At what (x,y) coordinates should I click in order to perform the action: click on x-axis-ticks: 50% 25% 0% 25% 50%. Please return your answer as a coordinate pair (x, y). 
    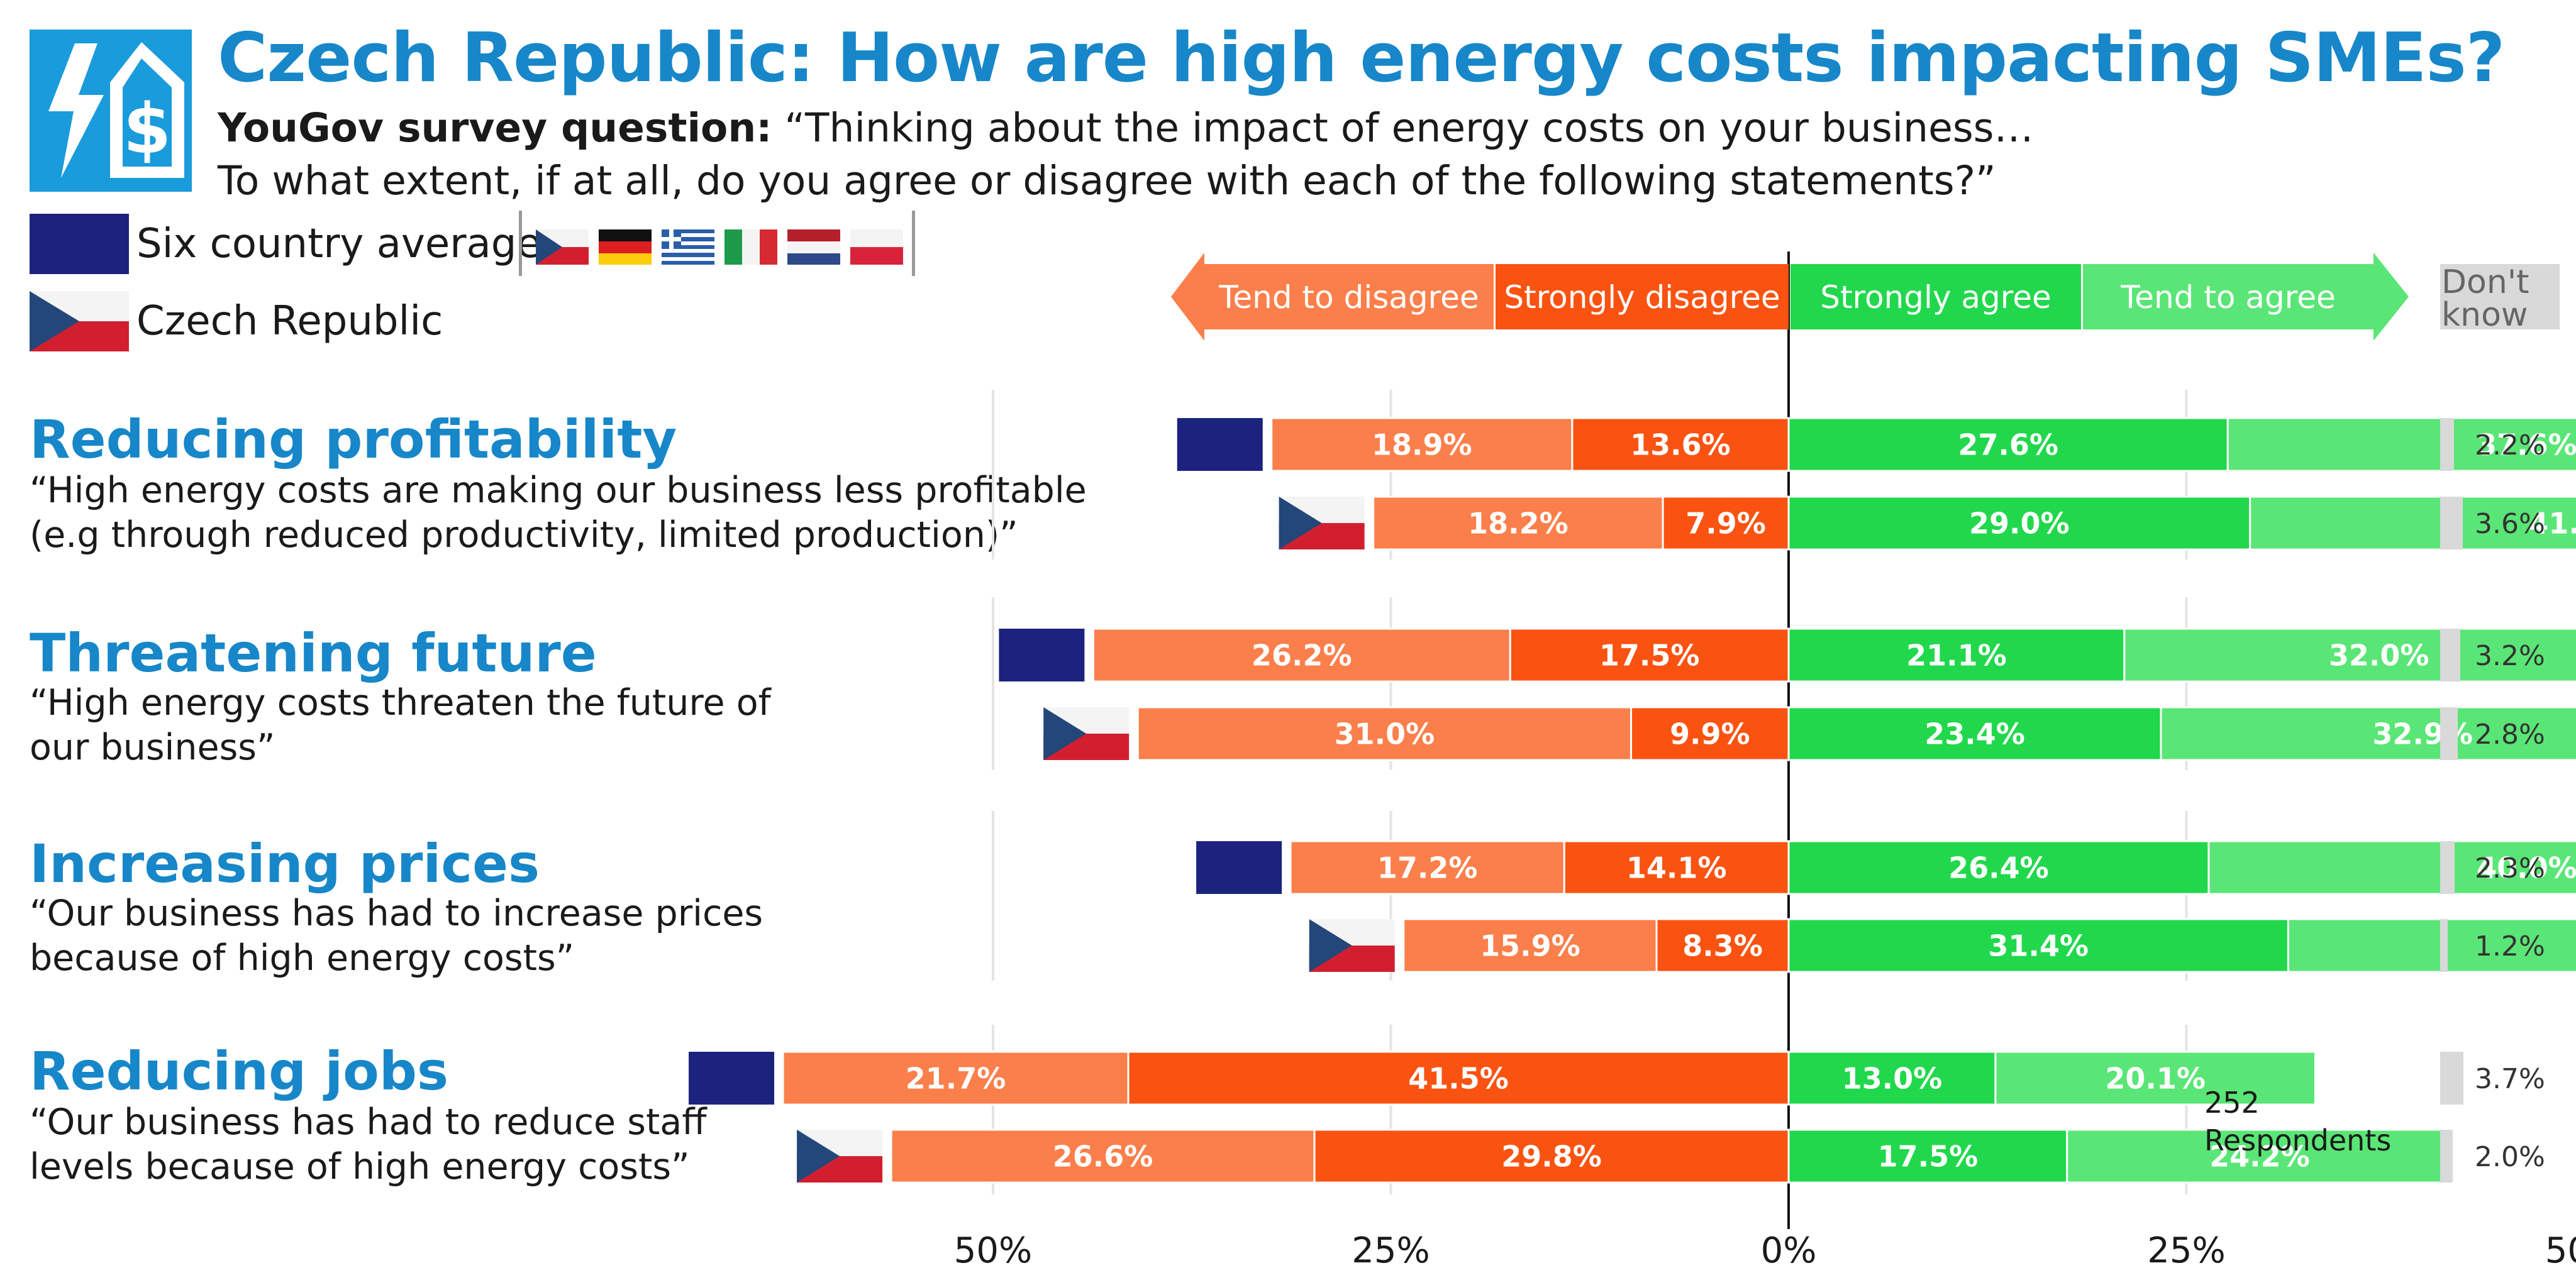
    Looking at the image, I should click on (1765, 1250).